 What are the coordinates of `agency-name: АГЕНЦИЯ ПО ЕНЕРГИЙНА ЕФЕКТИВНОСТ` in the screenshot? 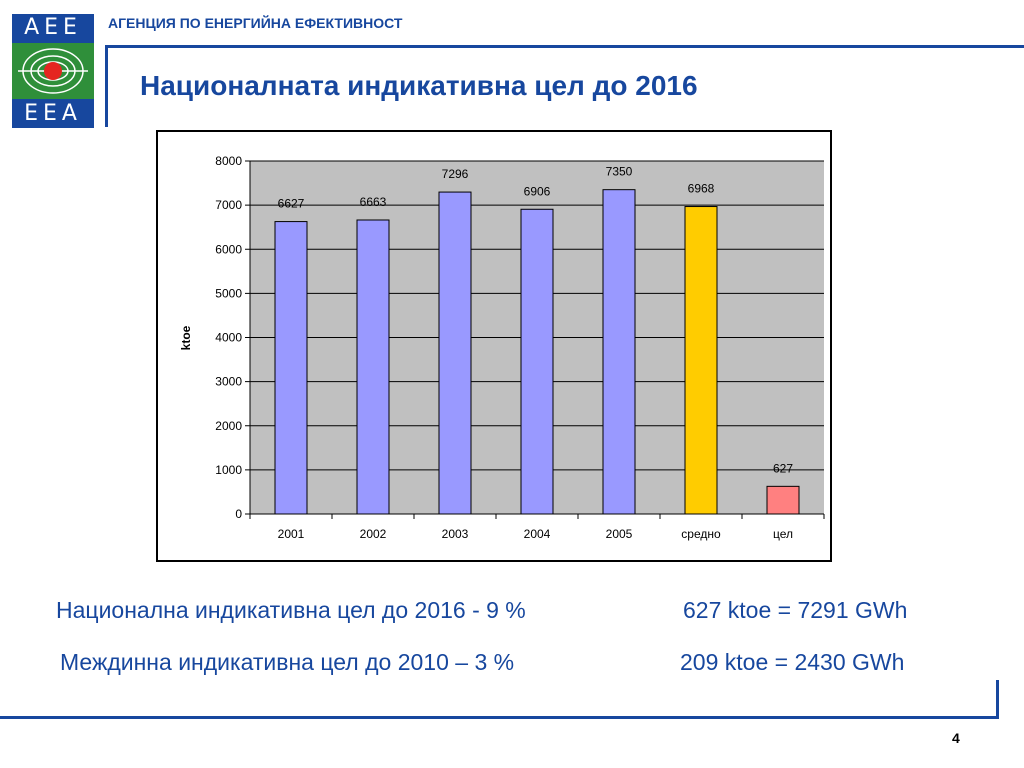 It's located at (255, 23).